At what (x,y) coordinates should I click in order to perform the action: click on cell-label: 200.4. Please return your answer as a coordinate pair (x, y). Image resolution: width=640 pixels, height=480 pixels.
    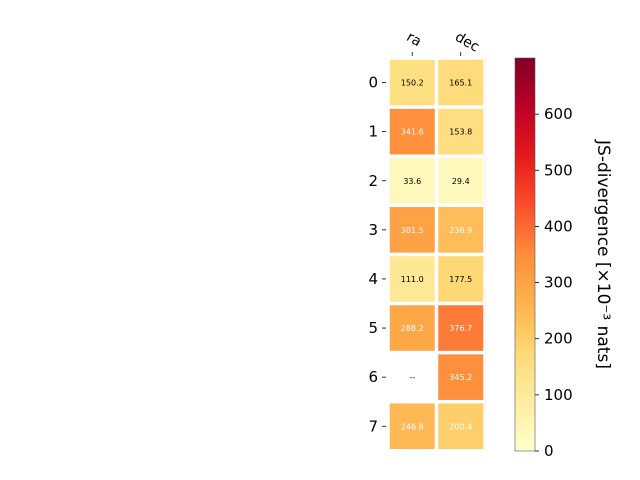
    Looking at the image, I should click on (460, 426).